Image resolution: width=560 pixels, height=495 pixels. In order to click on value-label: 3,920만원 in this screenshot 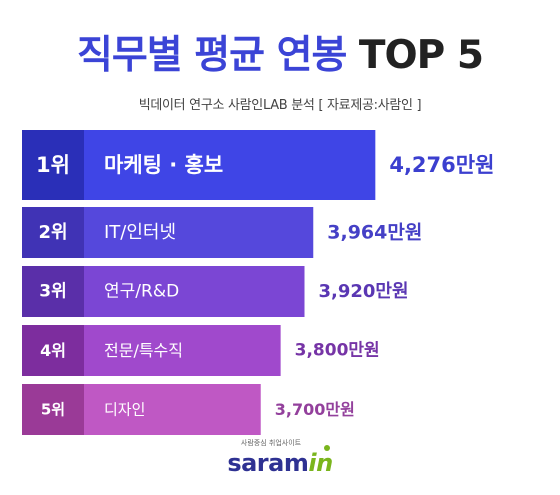, I will do `click(364, 291)`.